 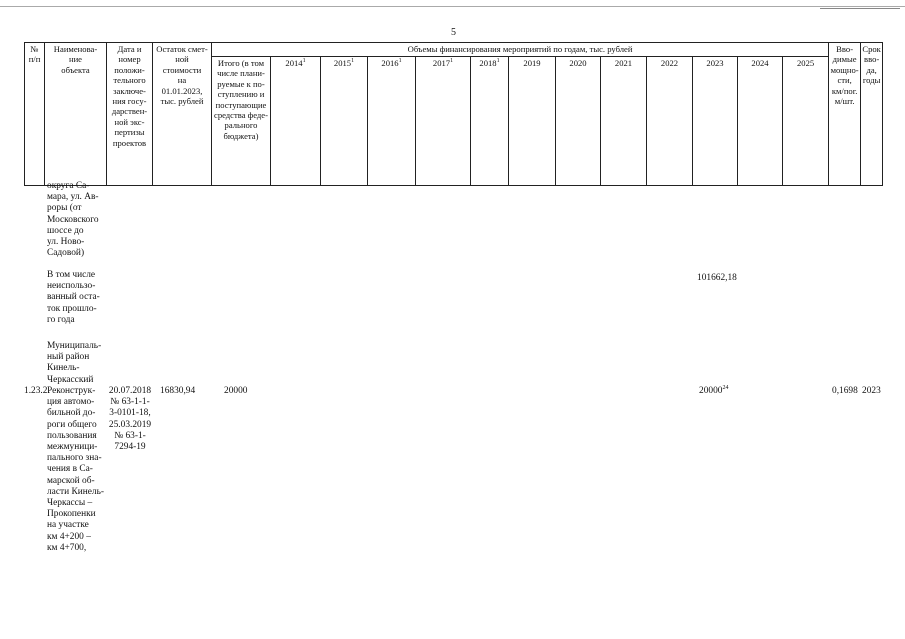 I want to click on header-year-2020: 2020, so click(x=578, y=121).